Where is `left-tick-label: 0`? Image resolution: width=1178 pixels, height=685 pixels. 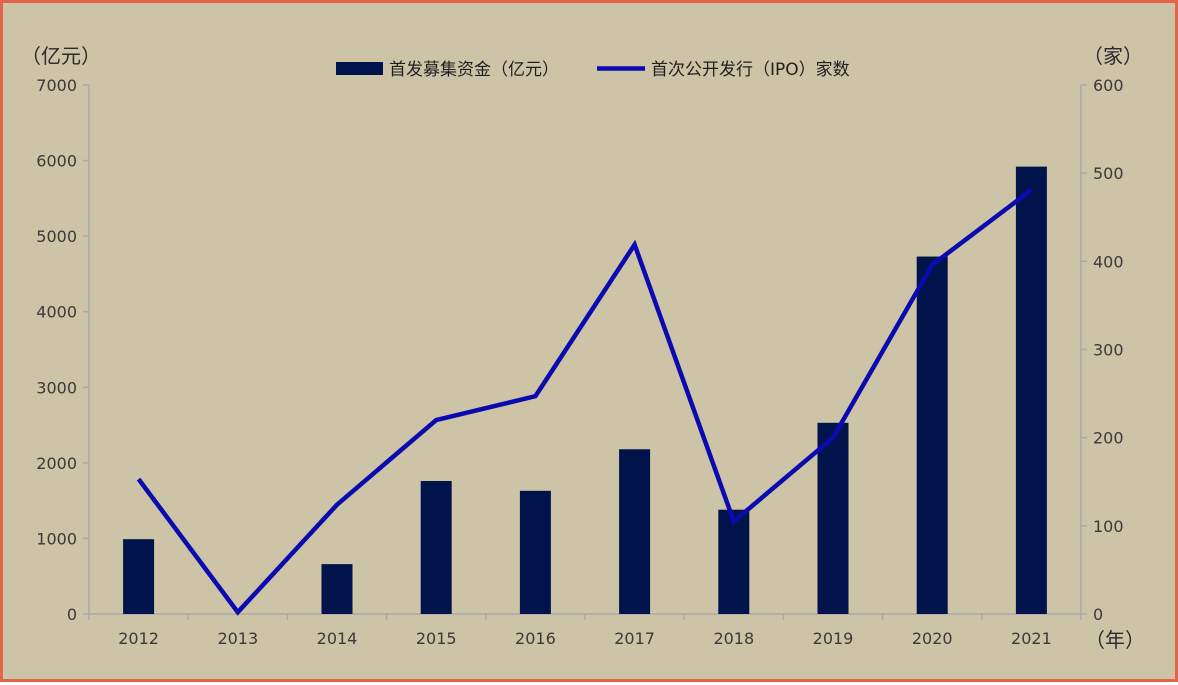
left-tick-label: 0 is located at coordinates (72, 614).